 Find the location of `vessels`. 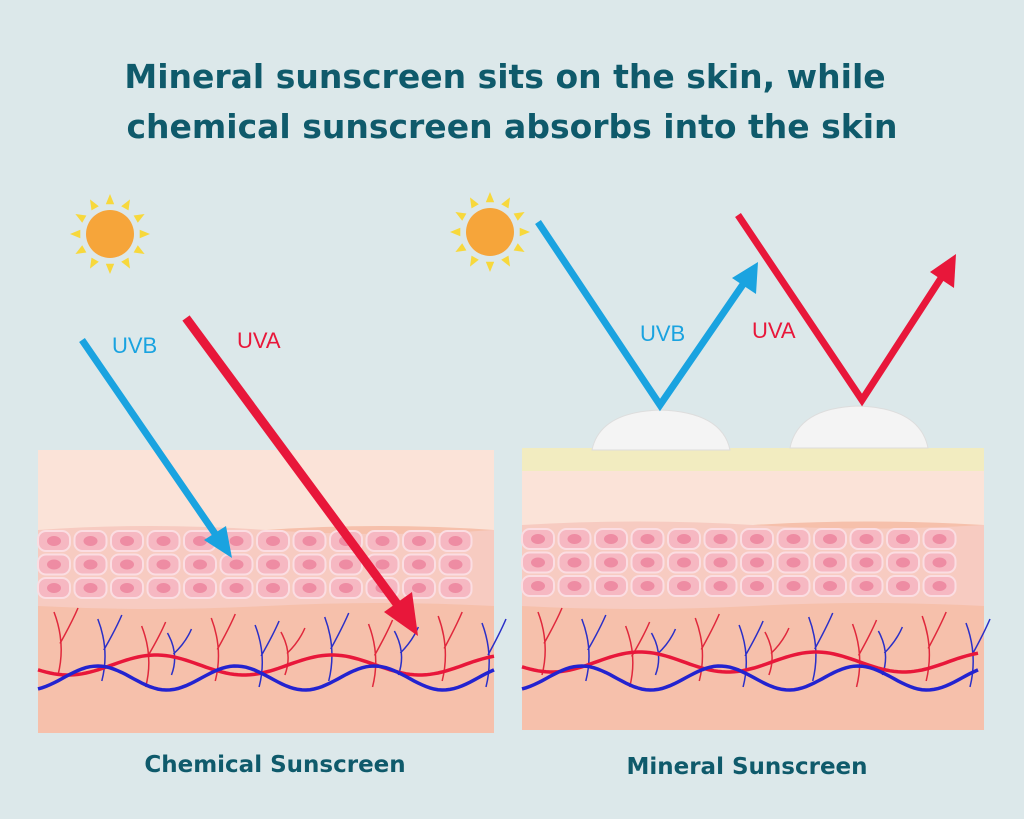

vessels is located at coordinates (514, 649).